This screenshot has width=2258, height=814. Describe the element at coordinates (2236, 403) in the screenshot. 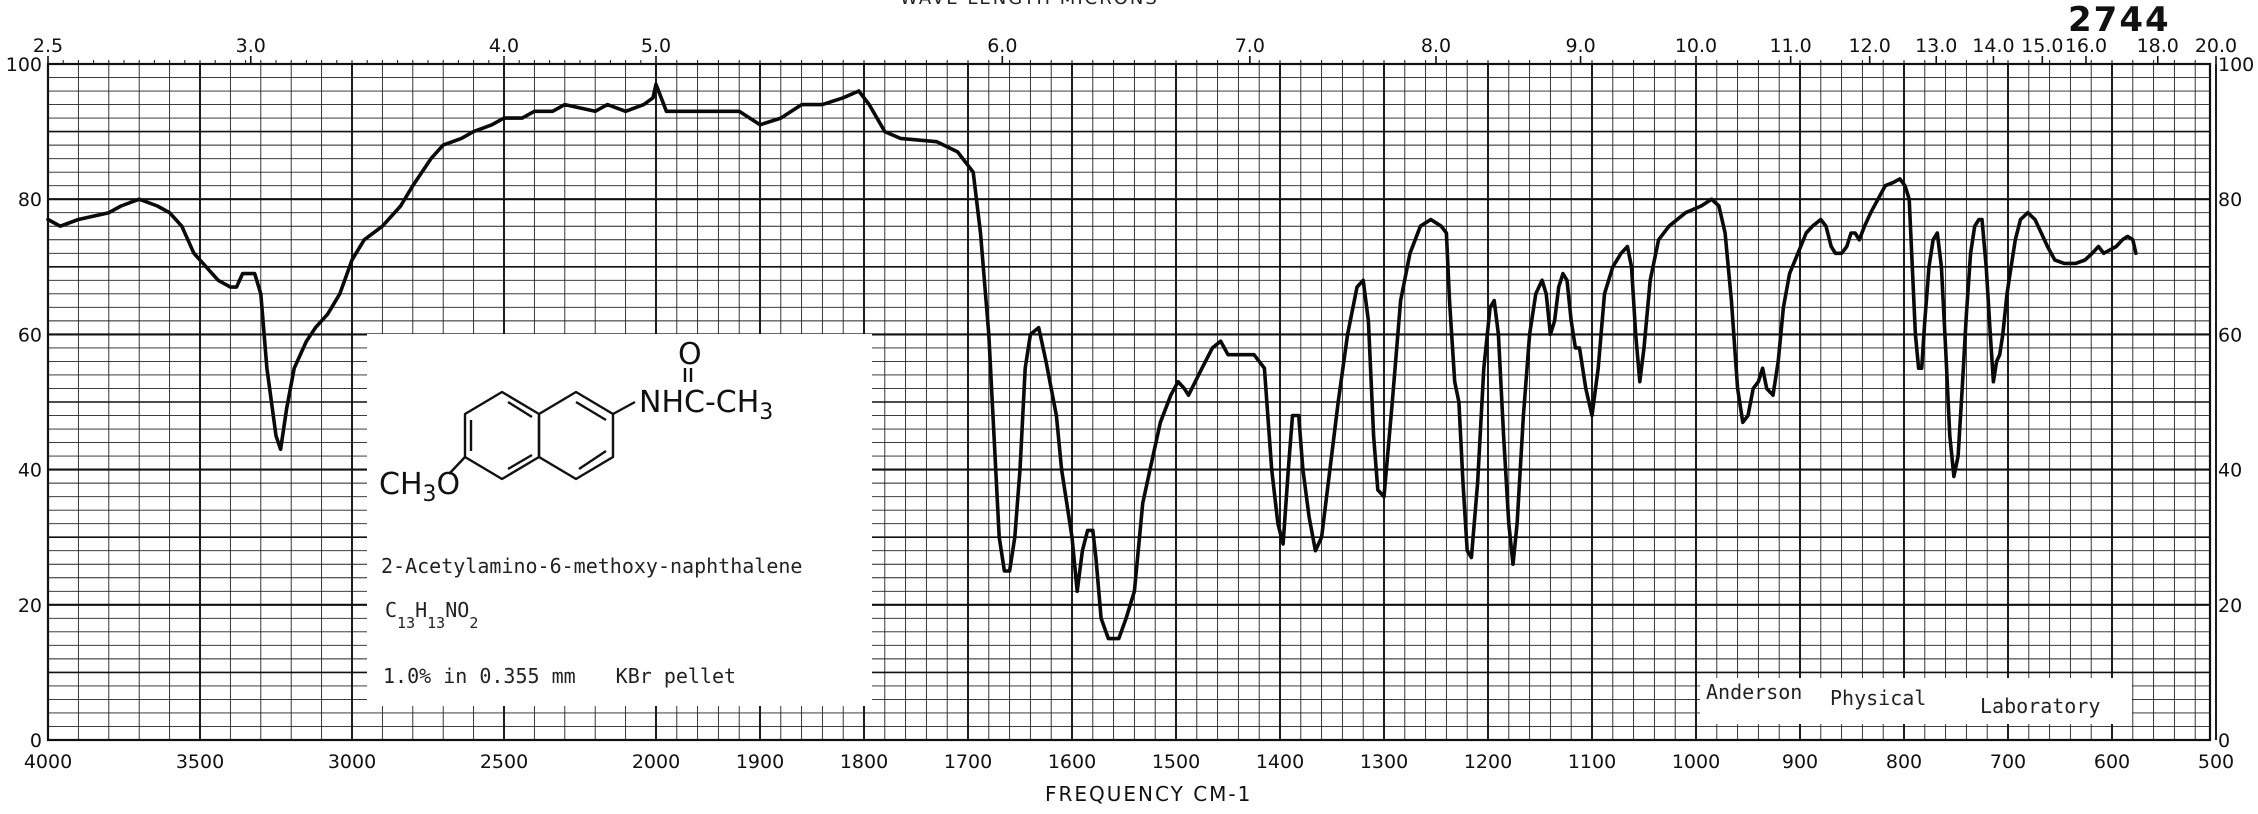

I see `right-transmittance-ticks: 0 20 40 60 80 100` at that location.